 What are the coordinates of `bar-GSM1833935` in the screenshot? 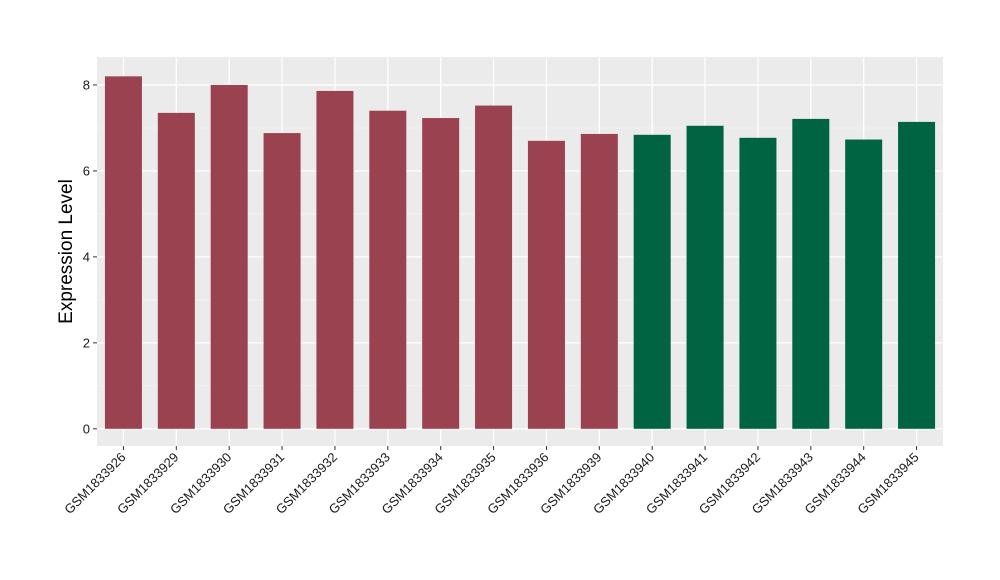 It's located at (494, 267).